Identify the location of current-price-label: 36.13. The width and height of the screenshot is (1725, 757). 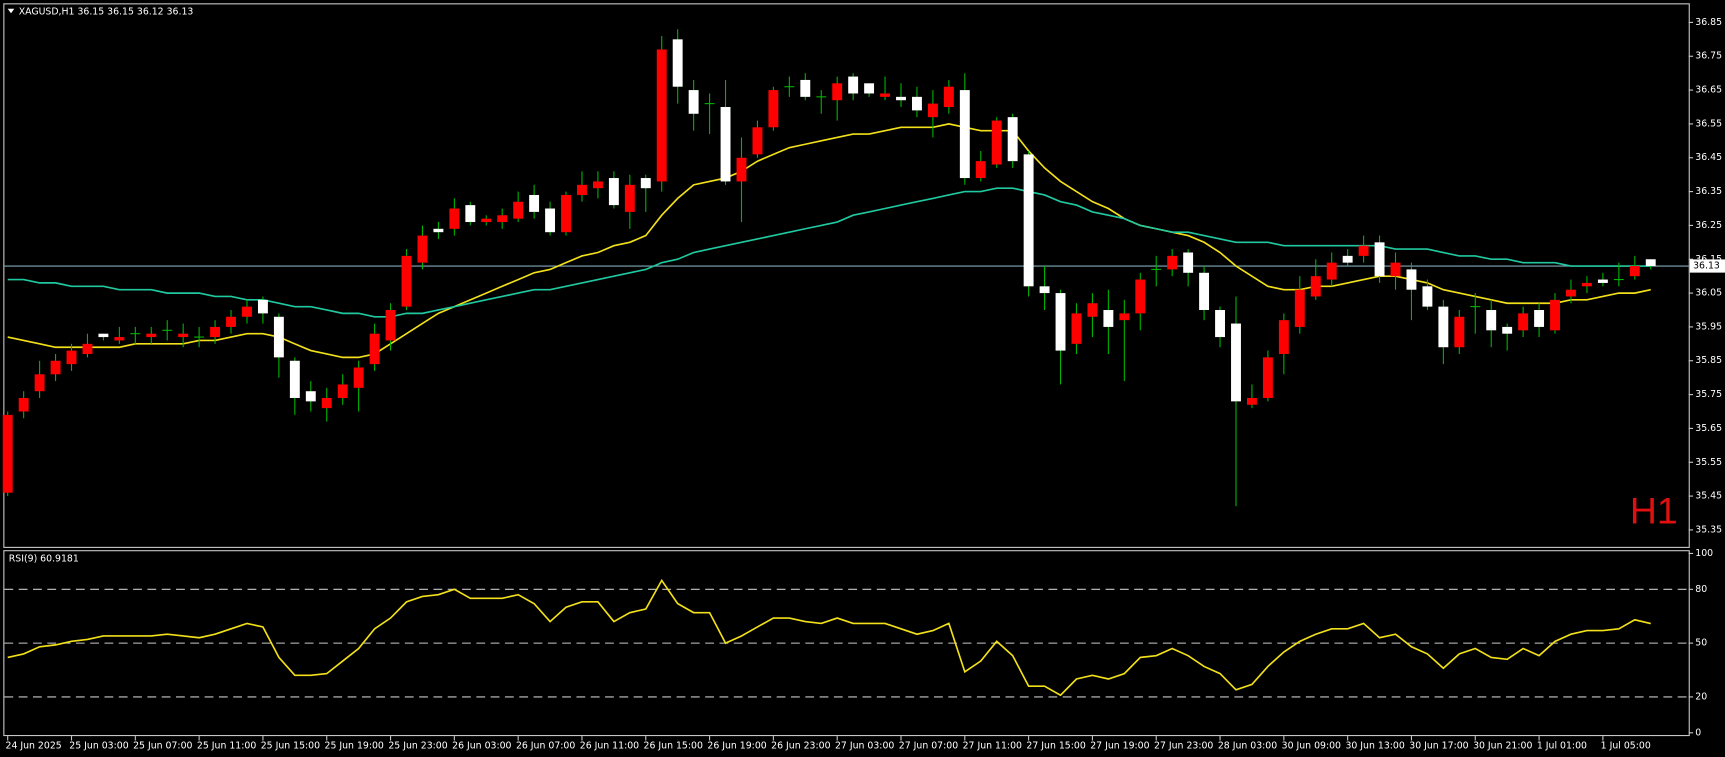
(1706, 266).